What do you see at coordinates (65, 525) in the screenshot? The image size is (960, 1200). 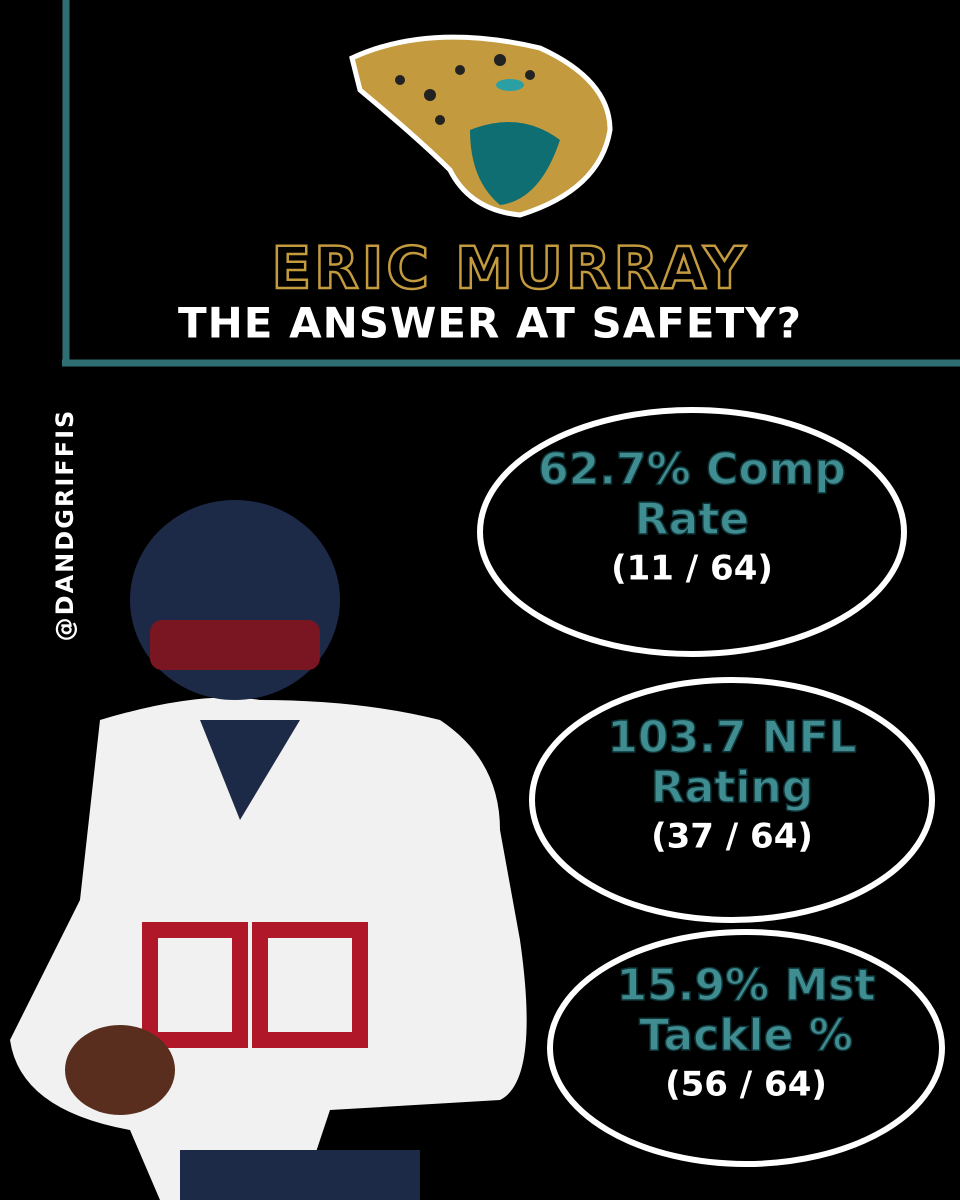 I see `handle: @DANDGRIFFIS` at bounding box center [65, 525].